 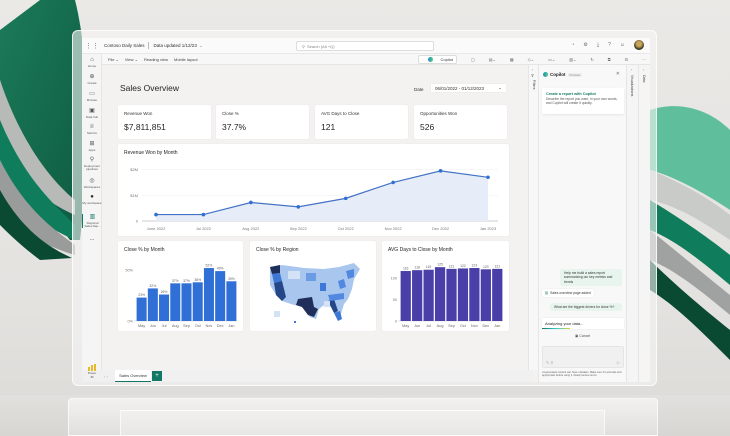 I want to click on nav-my-workspace: ● My workspace, so click(x=92, y=199).